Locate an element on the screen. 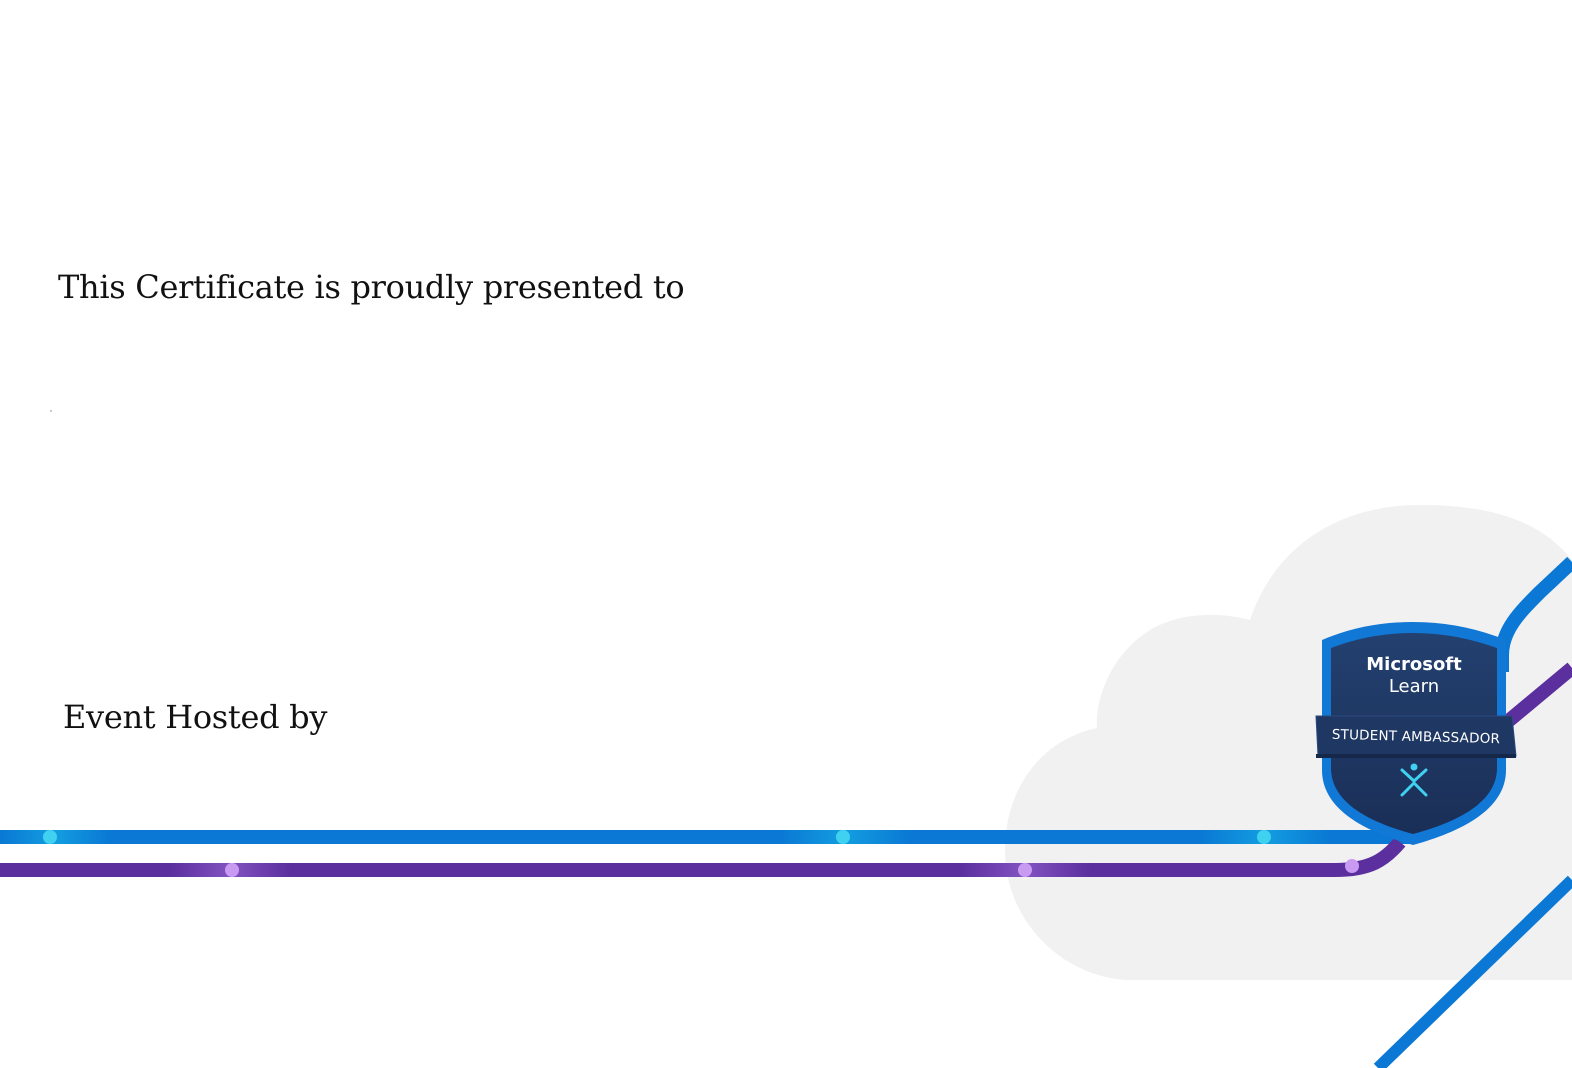 The image size is (1572, 1068). event-hosted-by-text: Event Hosted by is located at coordinates (195, 717).